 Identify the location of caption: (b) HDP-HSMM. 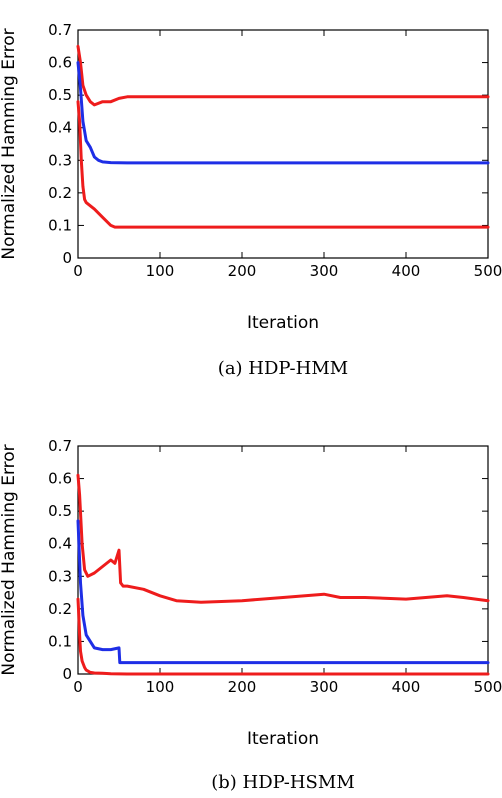
(283, 782).